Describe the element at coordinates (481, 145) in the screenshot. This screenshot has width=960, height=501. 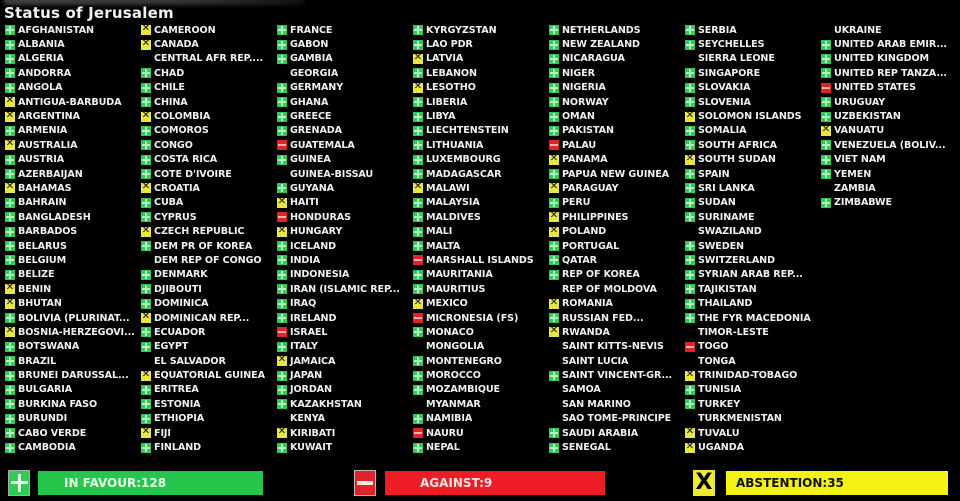
I see `country-vote-row: LITHUANIA` at that location.